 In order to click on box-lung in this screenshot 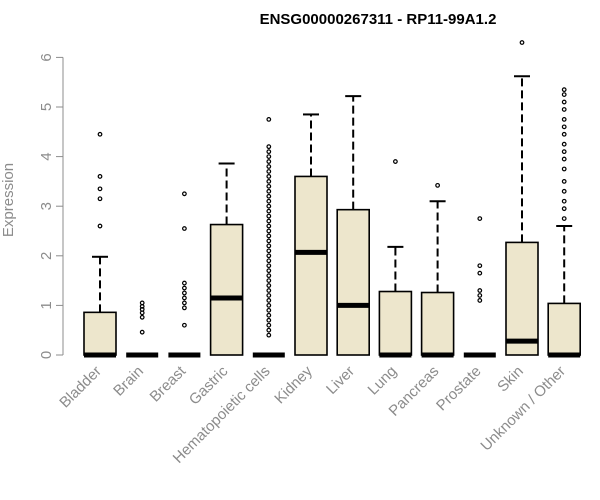, I will do `click(395, 258)`.